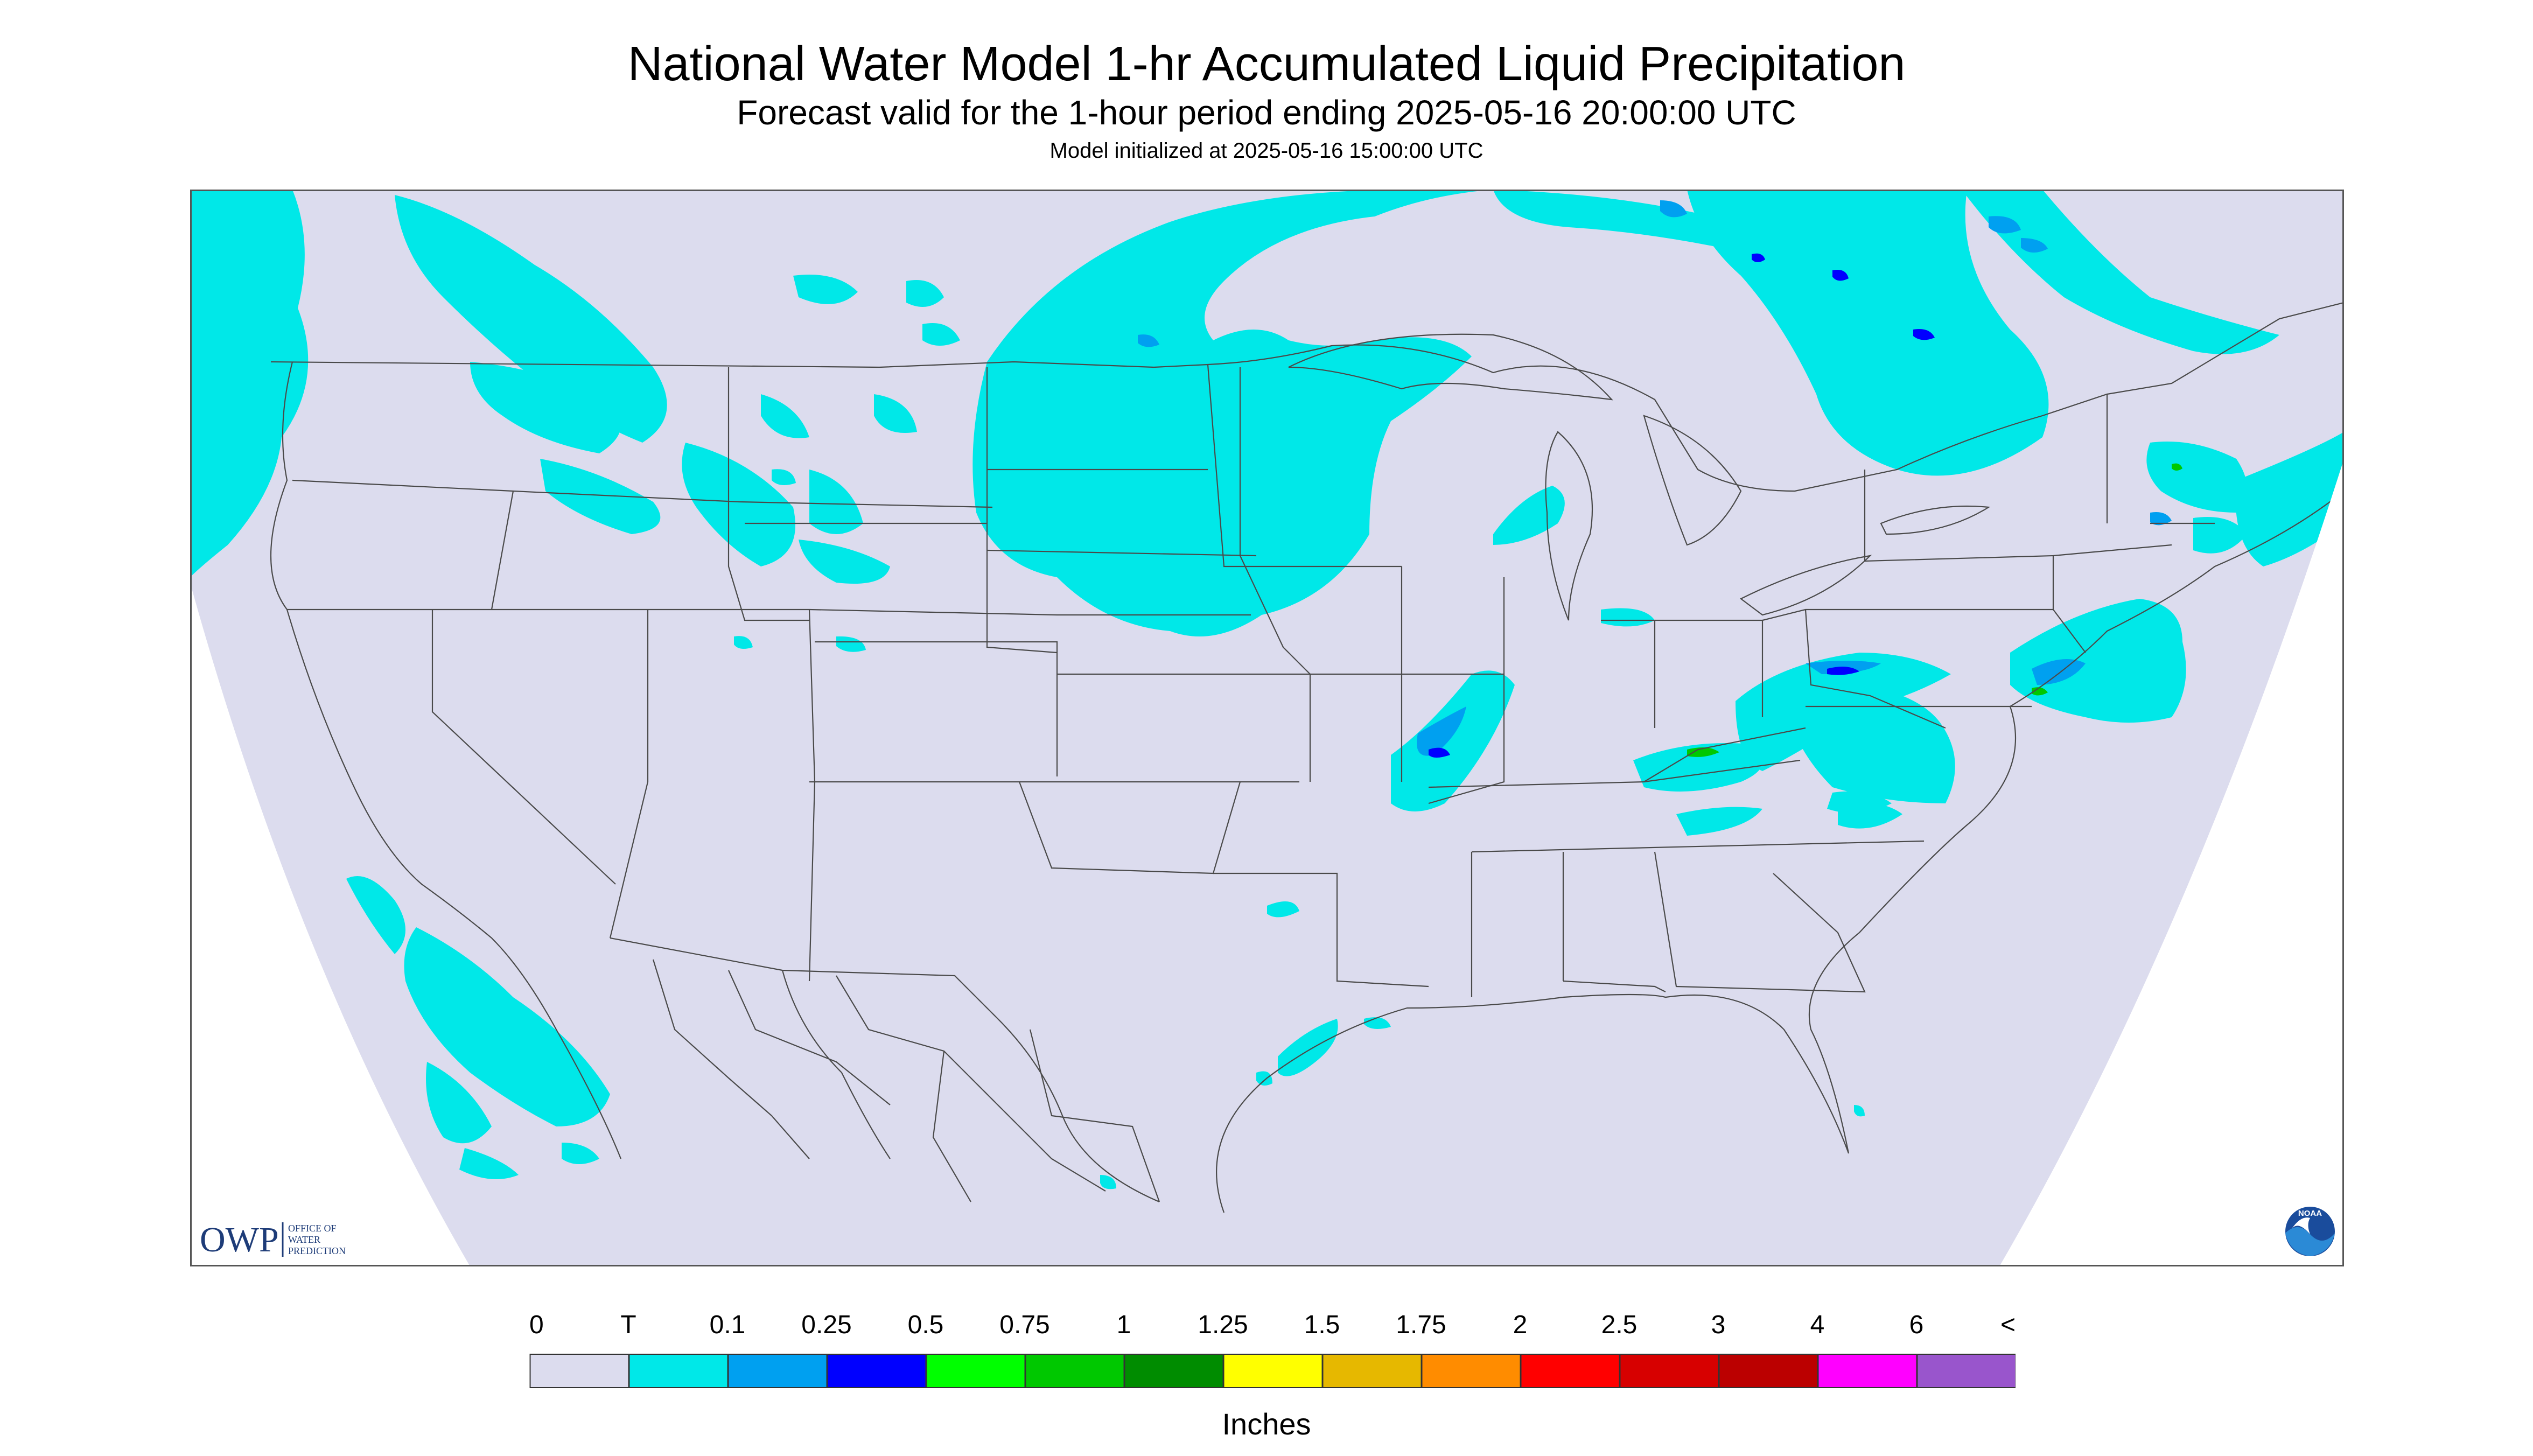 Image resolution: width=2533 pixels, height=1456 pixels. Describe the element at coordinates (1272, 1349) in the screenshot. I see `precipitation-legend: 0 T 0.1 0.25 0.5 0.75 1 1.25 1.5 1.75 2 2.5 3 4 6 <` at that location.